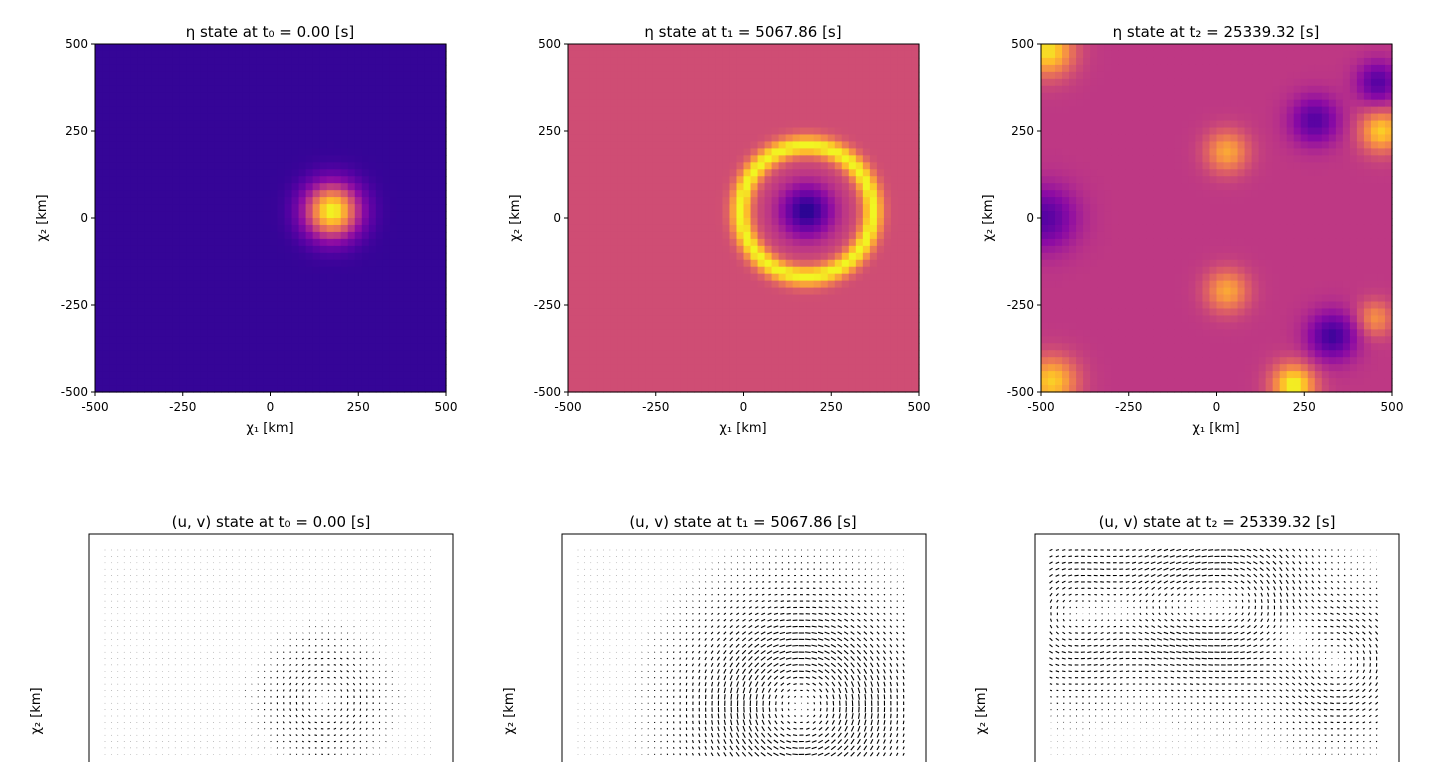 The image size is (1435, 762). What do you see at coordinates (742, 32) in the screenshot?
I see `panel-title: η state at t₁ = 5067.86 [s]` at bounding box center [742, 32].